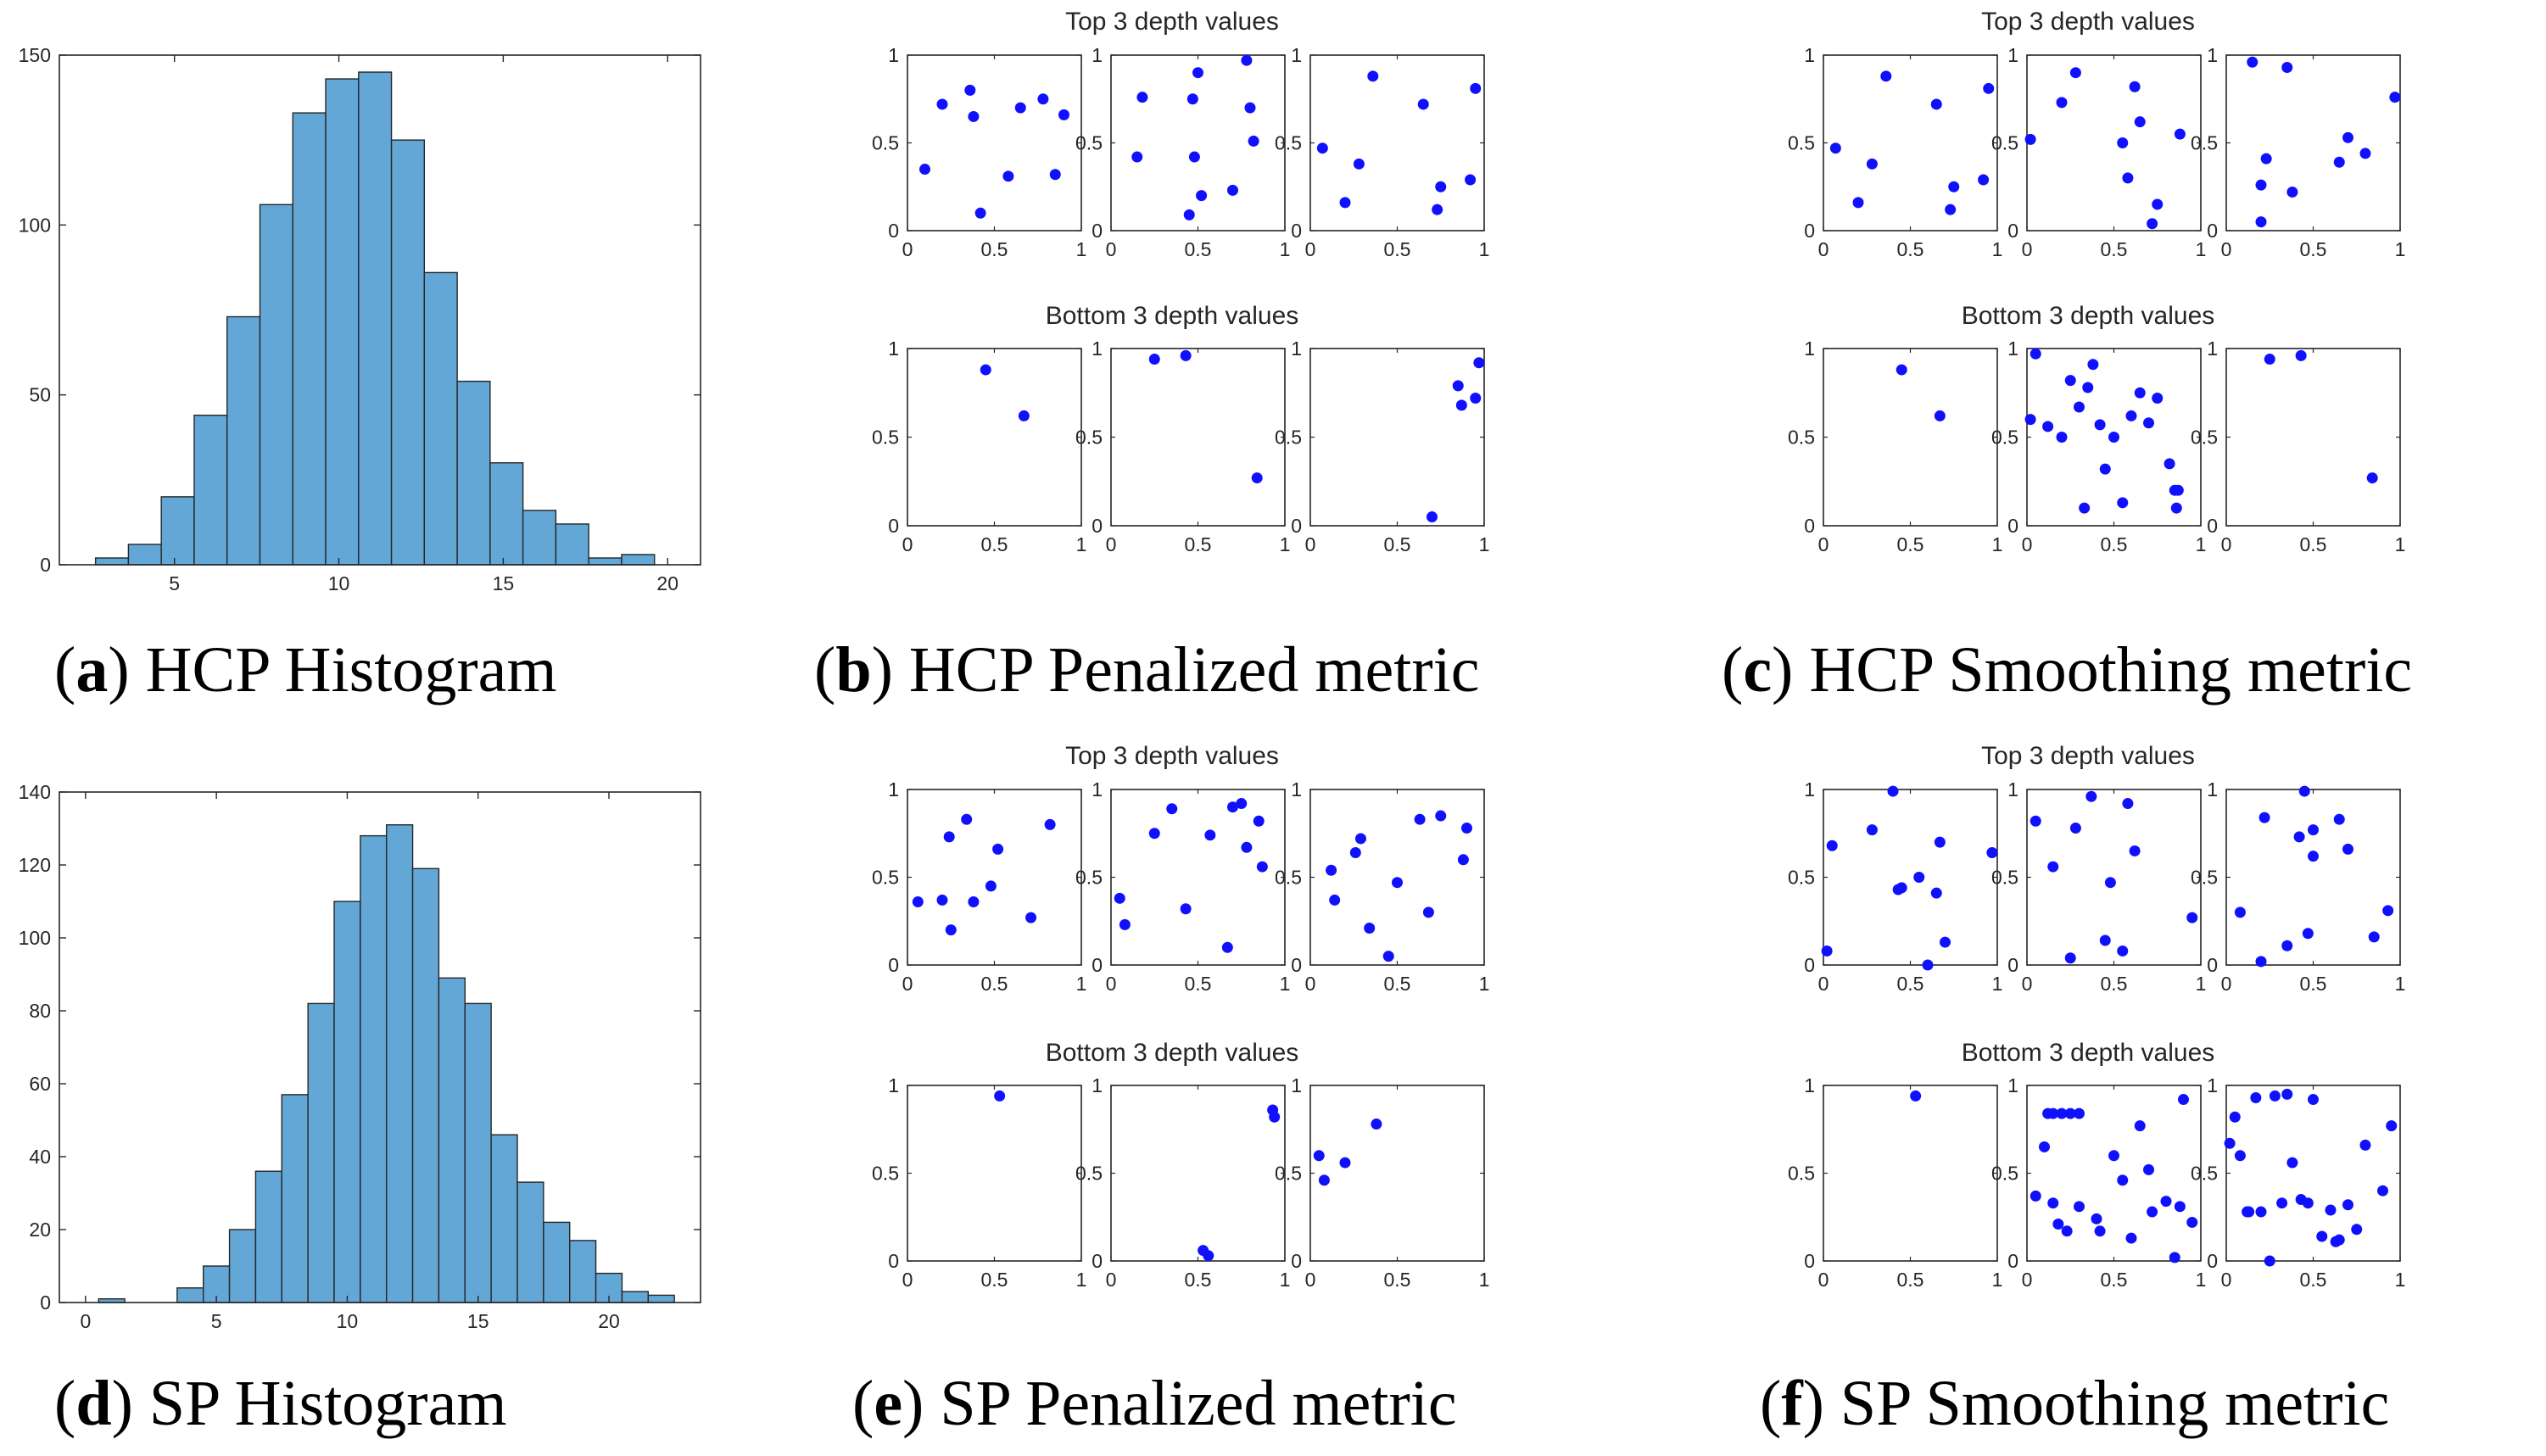 The height and width of the screenshot is (1456, 2546). Describe the element at coordinates (2067, 670) in the screenshot. I see `caption-c: (c) HCP Smoothing metric` at that location.